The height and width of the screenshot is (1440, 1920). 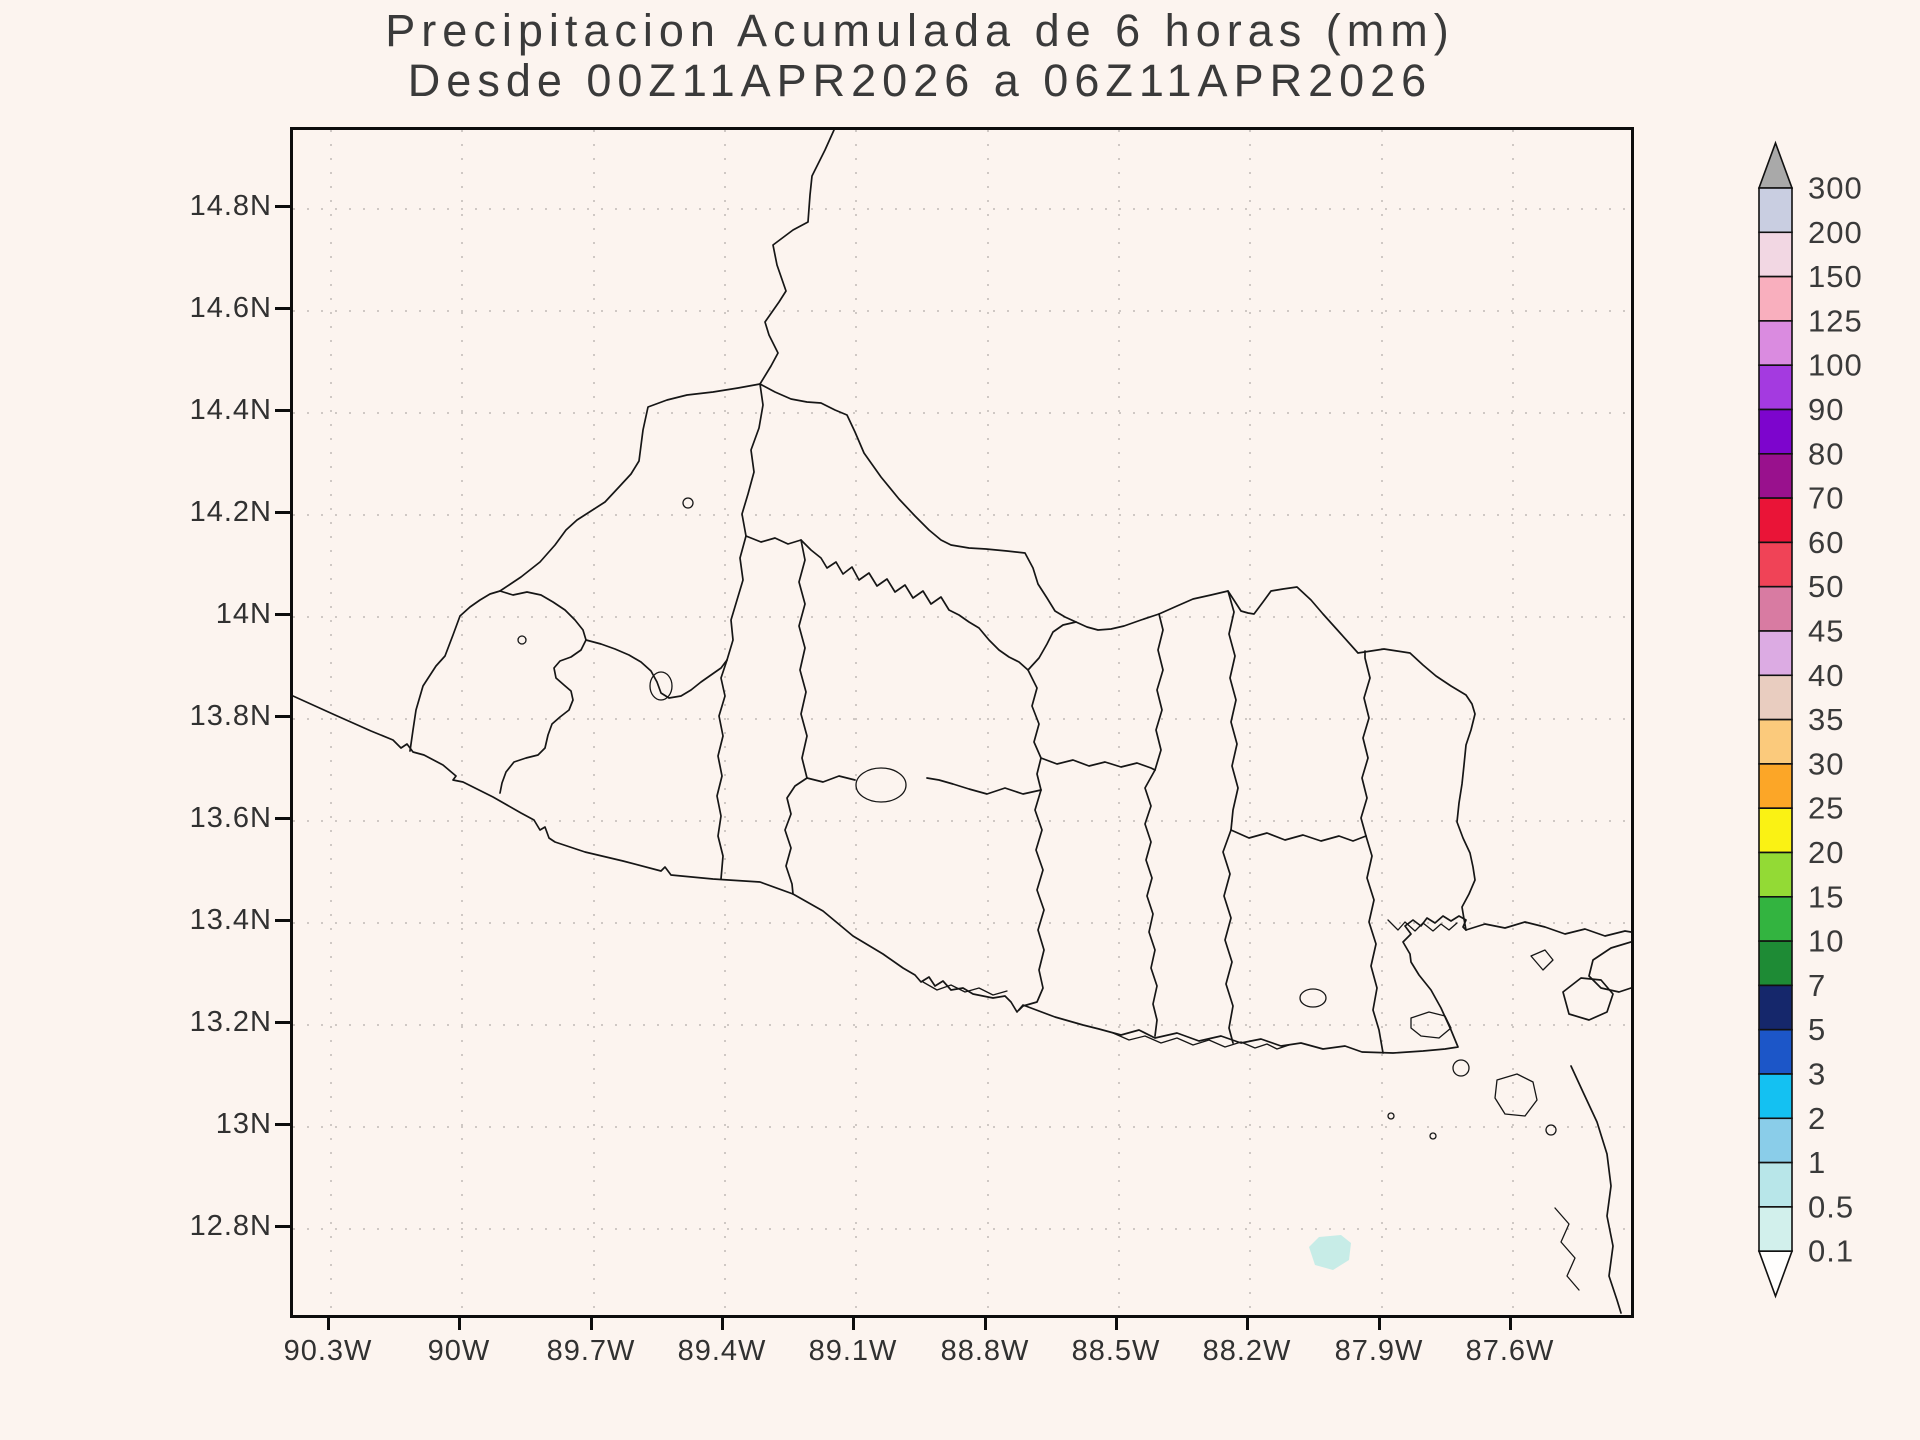 What do you see at coordinates (243, 1124) in the screenshot?
I see `lat-tick-label: 13N` at bounding box center [243, 1124].